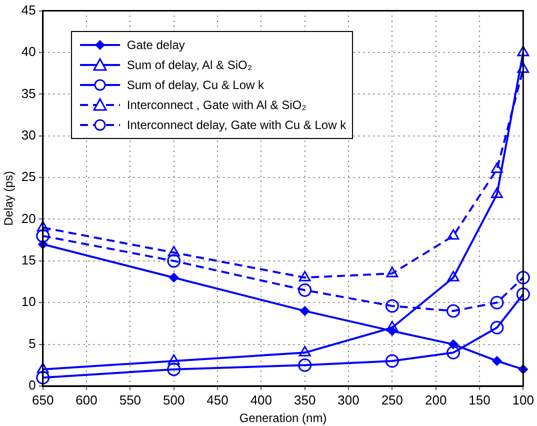  What do you see at coordinates (28, 10) in the screenshot?
I see `y-tick-label: 45` at bounding box center [28, 10].